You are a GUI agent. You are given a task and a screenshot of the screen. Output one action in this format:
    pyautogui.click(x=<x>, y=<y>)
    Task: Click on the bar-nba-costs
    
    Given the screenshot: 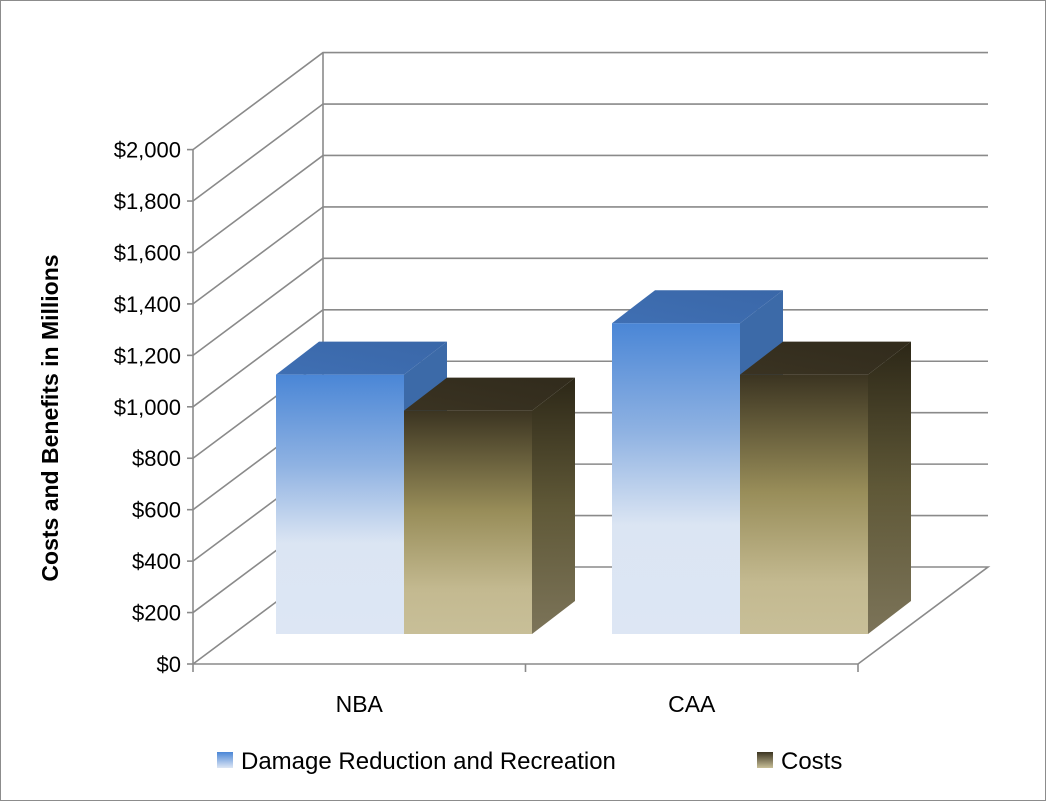 What is the action you would take?
    pyautogui.click(x=489, y=505)
    